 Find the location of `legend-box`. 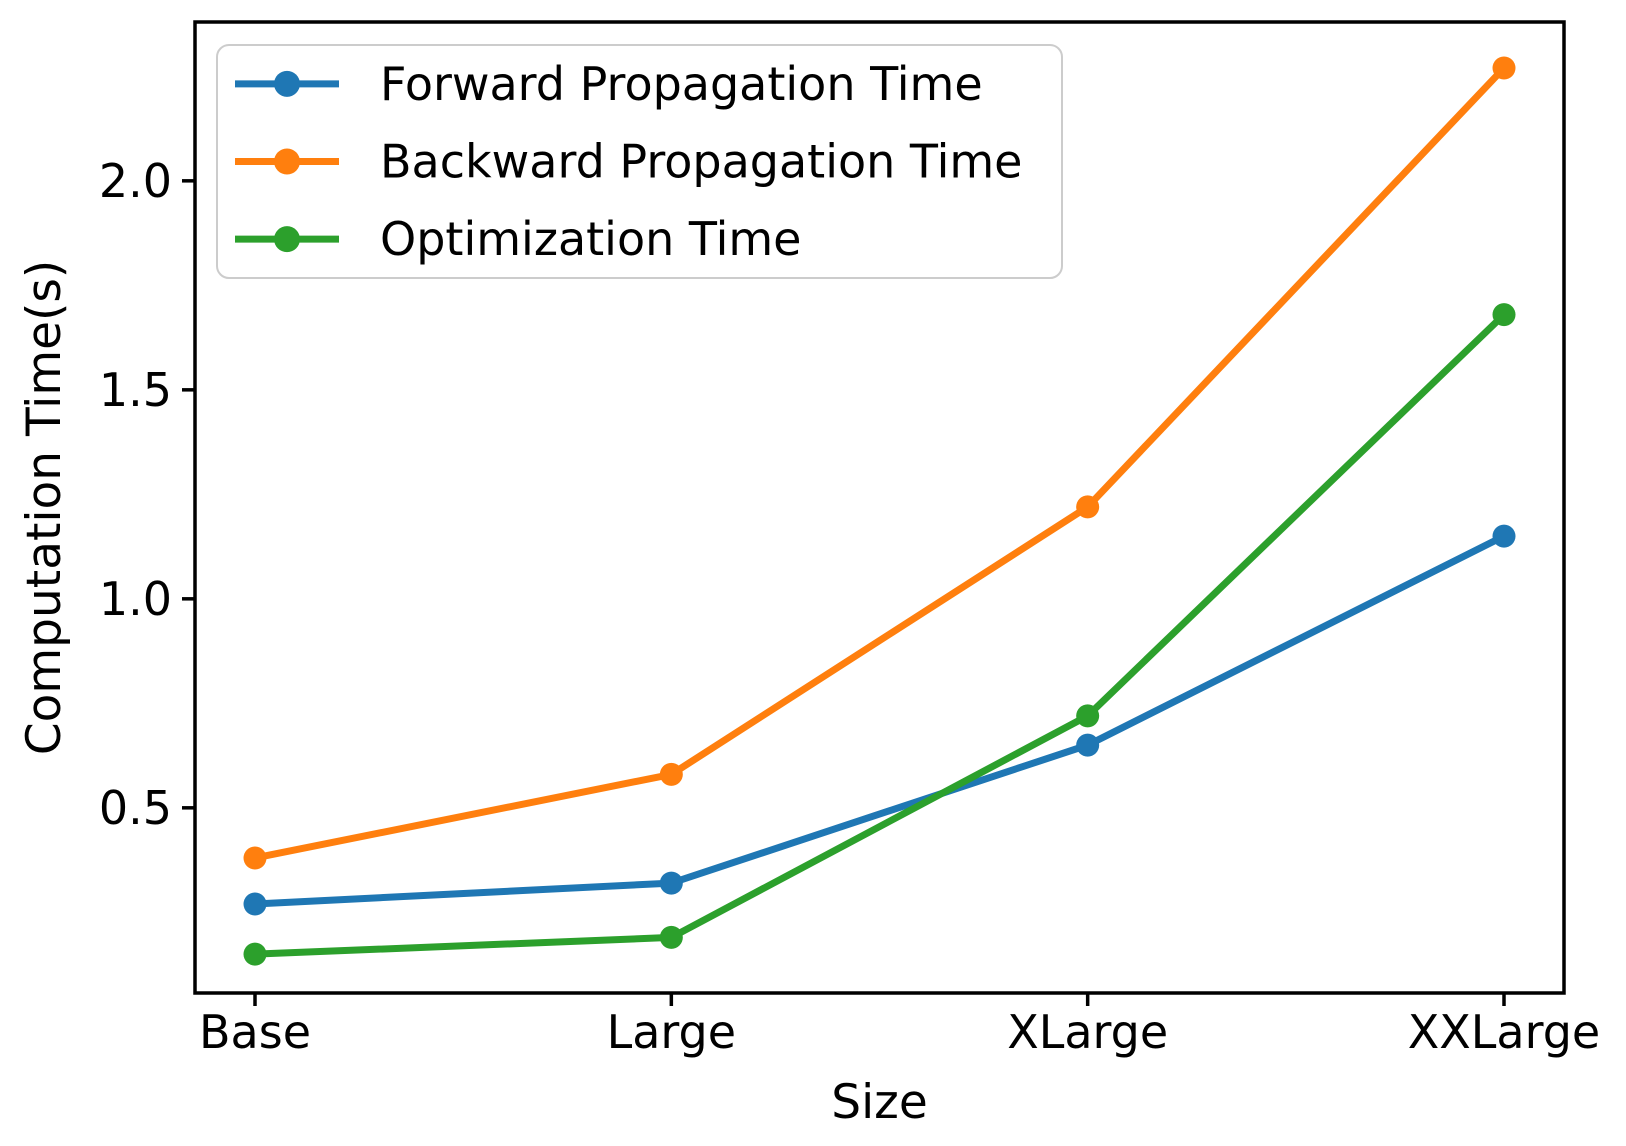

legend-box is located at coordinates (639, 161).